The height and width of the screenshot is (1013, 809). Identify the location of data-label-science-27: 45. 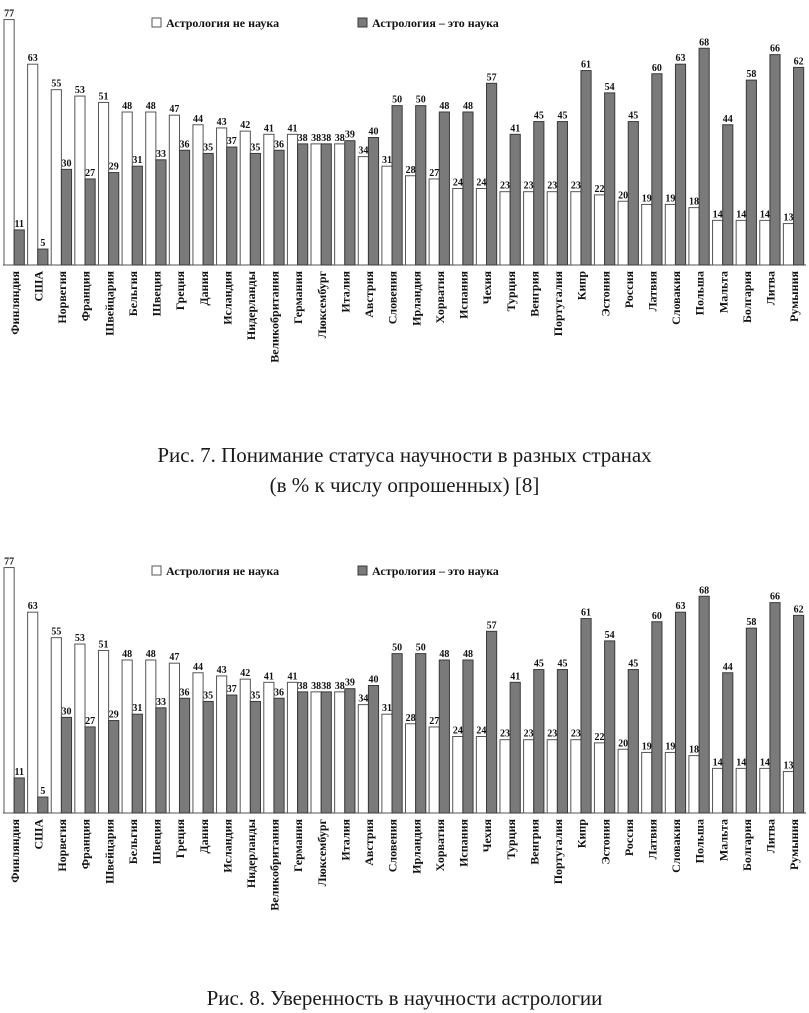
(633, 664).